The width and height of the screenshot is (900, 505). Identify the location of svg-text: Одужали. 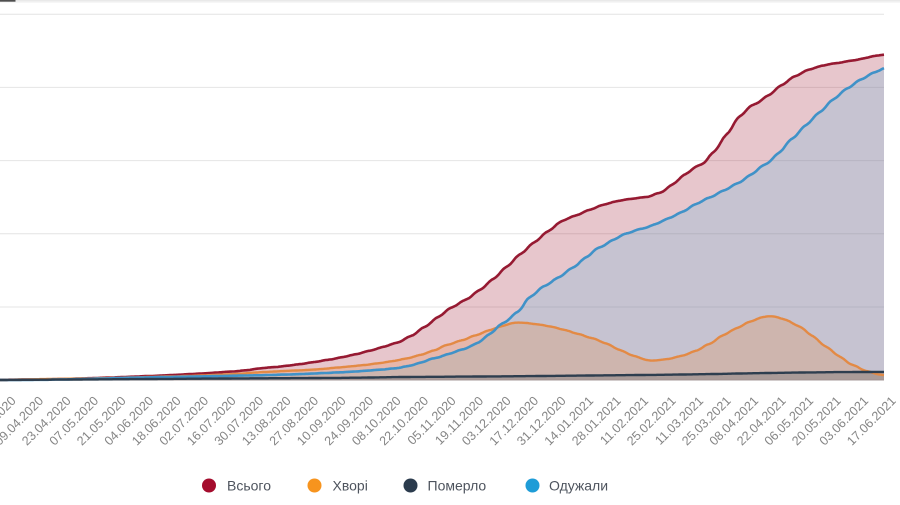
(578, 486).